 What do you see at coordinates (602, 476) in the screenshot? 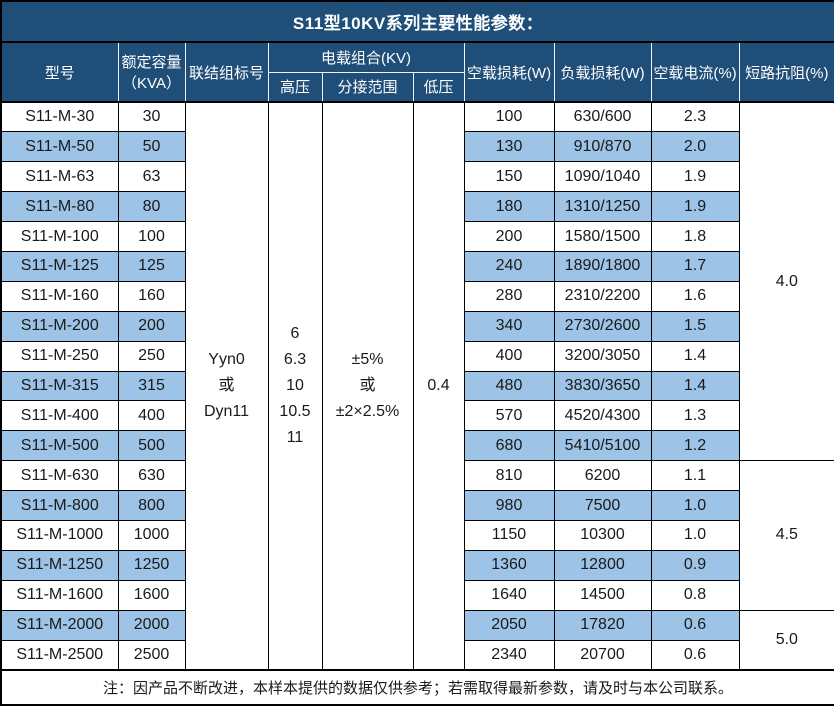
I see `load-loss-cell: 6200` at bounding box center [602, 476].